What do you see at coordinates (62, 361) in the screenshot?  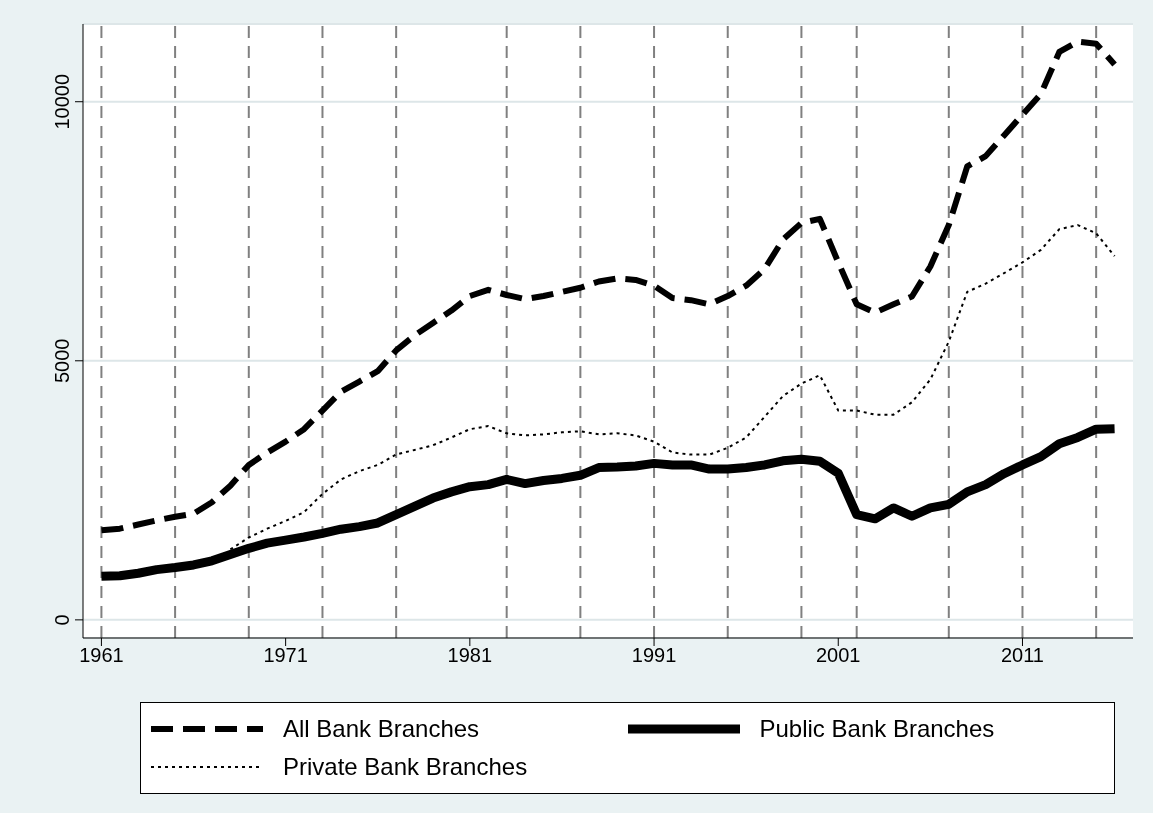 I see `y-tick-label: 5000` at bounding box center [62, 361].